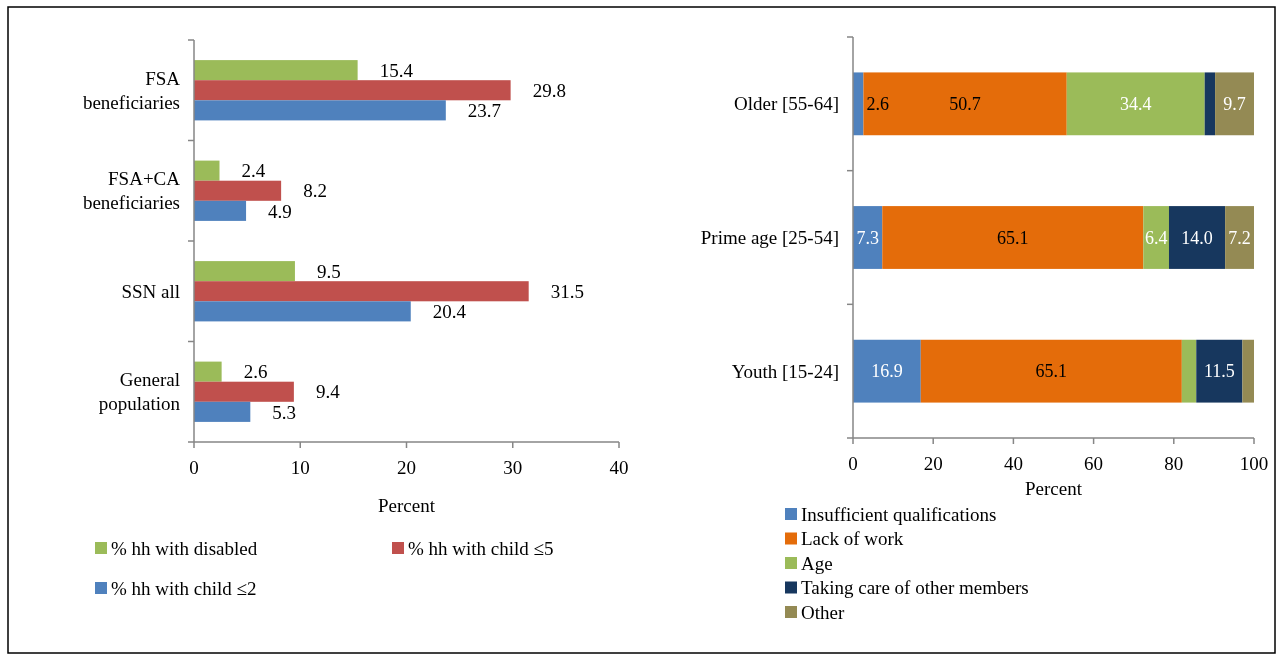 Image resolution: width=1283 pixels, height=654 pixels. I want to click on y-tick-label: FSA+CA beneficiaries, so click(131, 191).